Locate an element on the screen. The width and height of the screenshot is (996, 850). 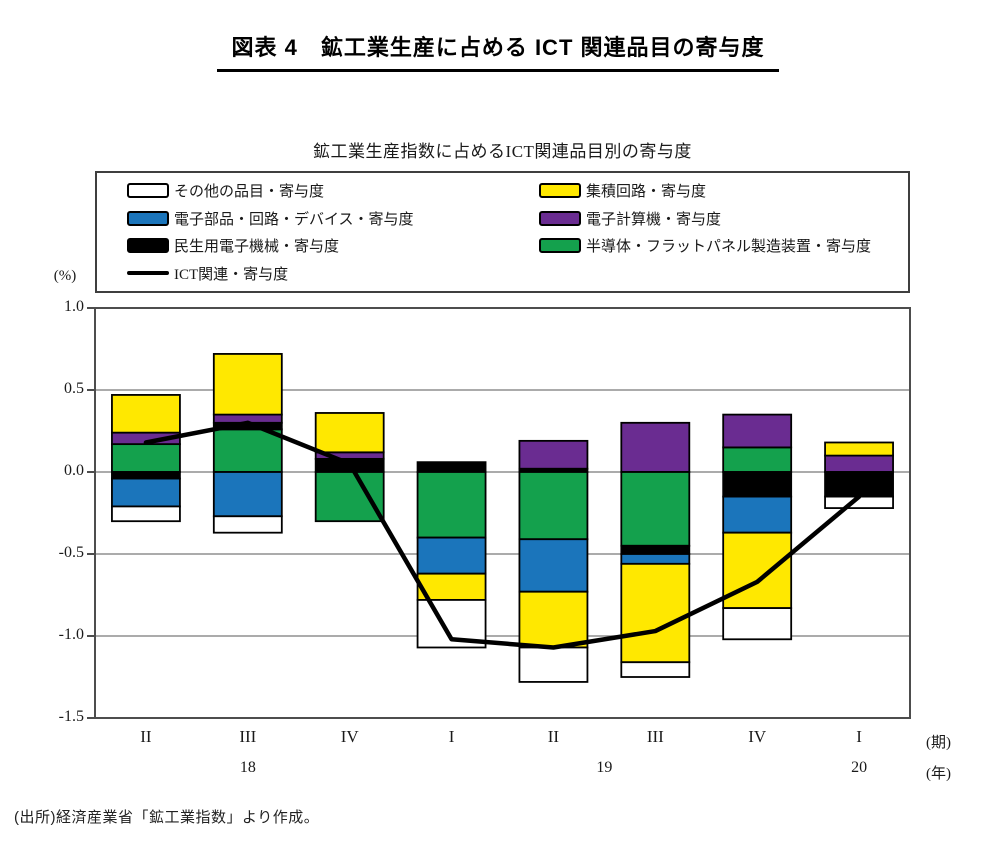
legend-label-semi: 半導体・フラットパネル製造装置・寄与度 is located at coordinates (729, 247).